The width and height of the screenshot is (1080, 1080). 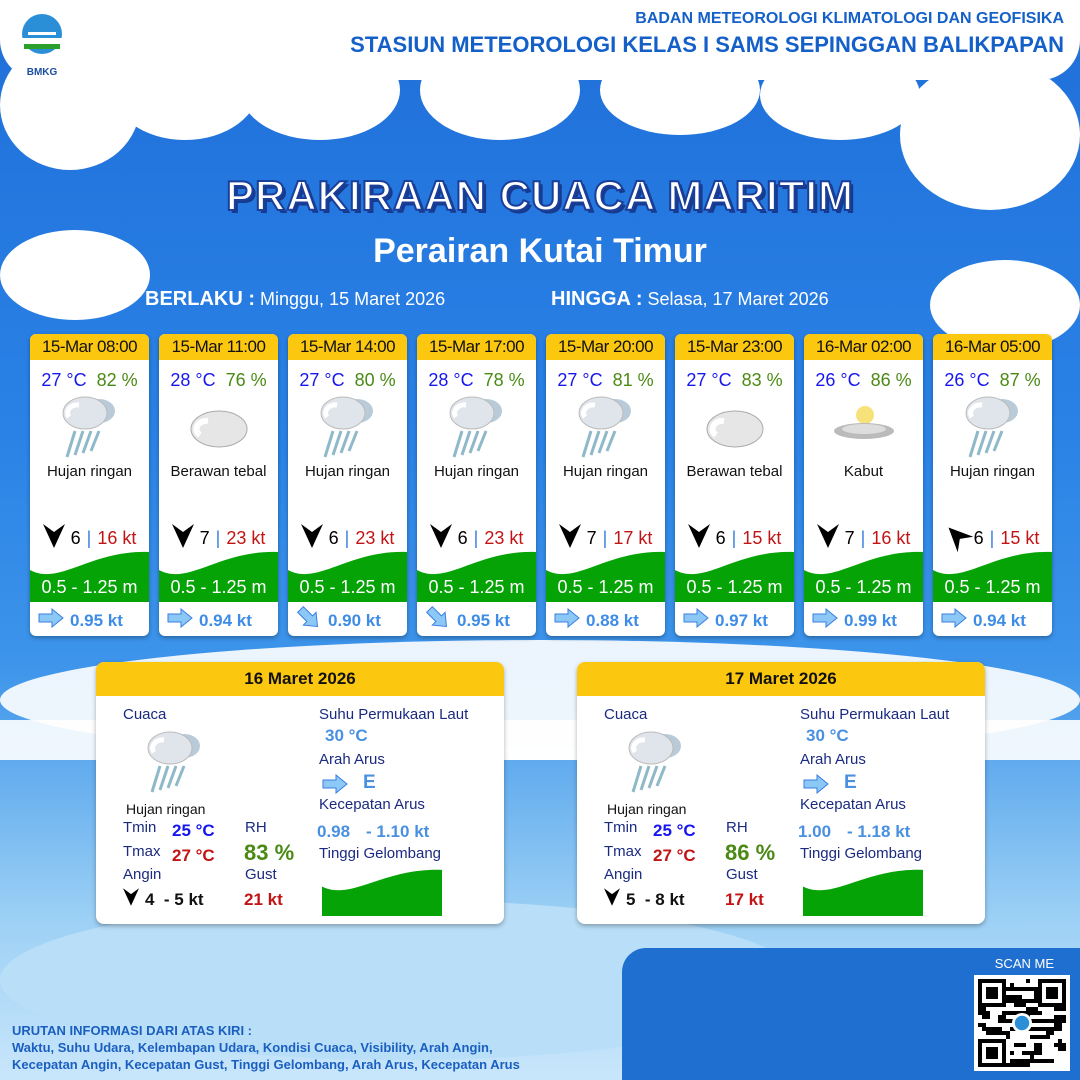 I want to click on qr-code, so click(x=1022, y=1023).